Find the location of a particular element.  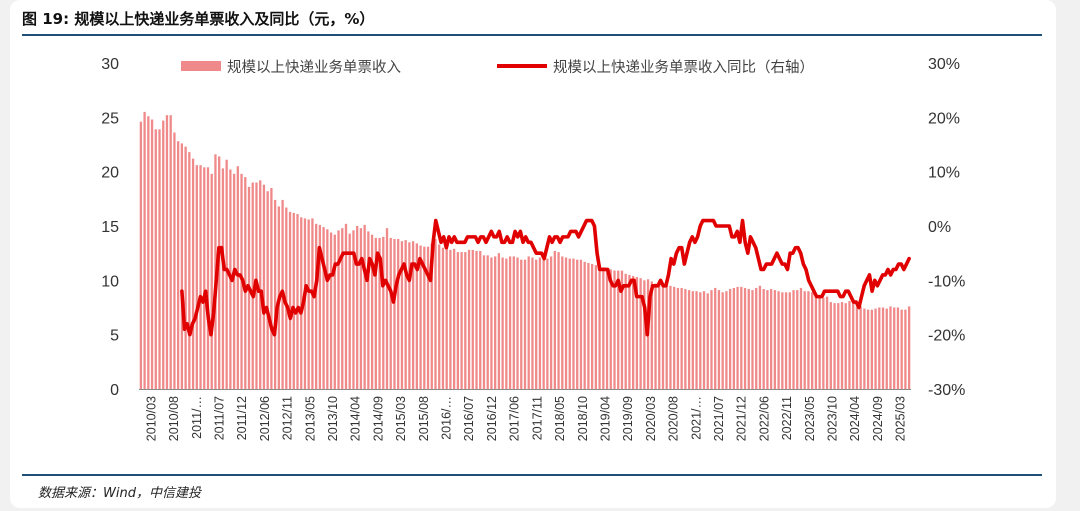

right-axis-ticks: 30% 20% 10% 0% -10% -20% -30% is located at coordinates (946, 227).